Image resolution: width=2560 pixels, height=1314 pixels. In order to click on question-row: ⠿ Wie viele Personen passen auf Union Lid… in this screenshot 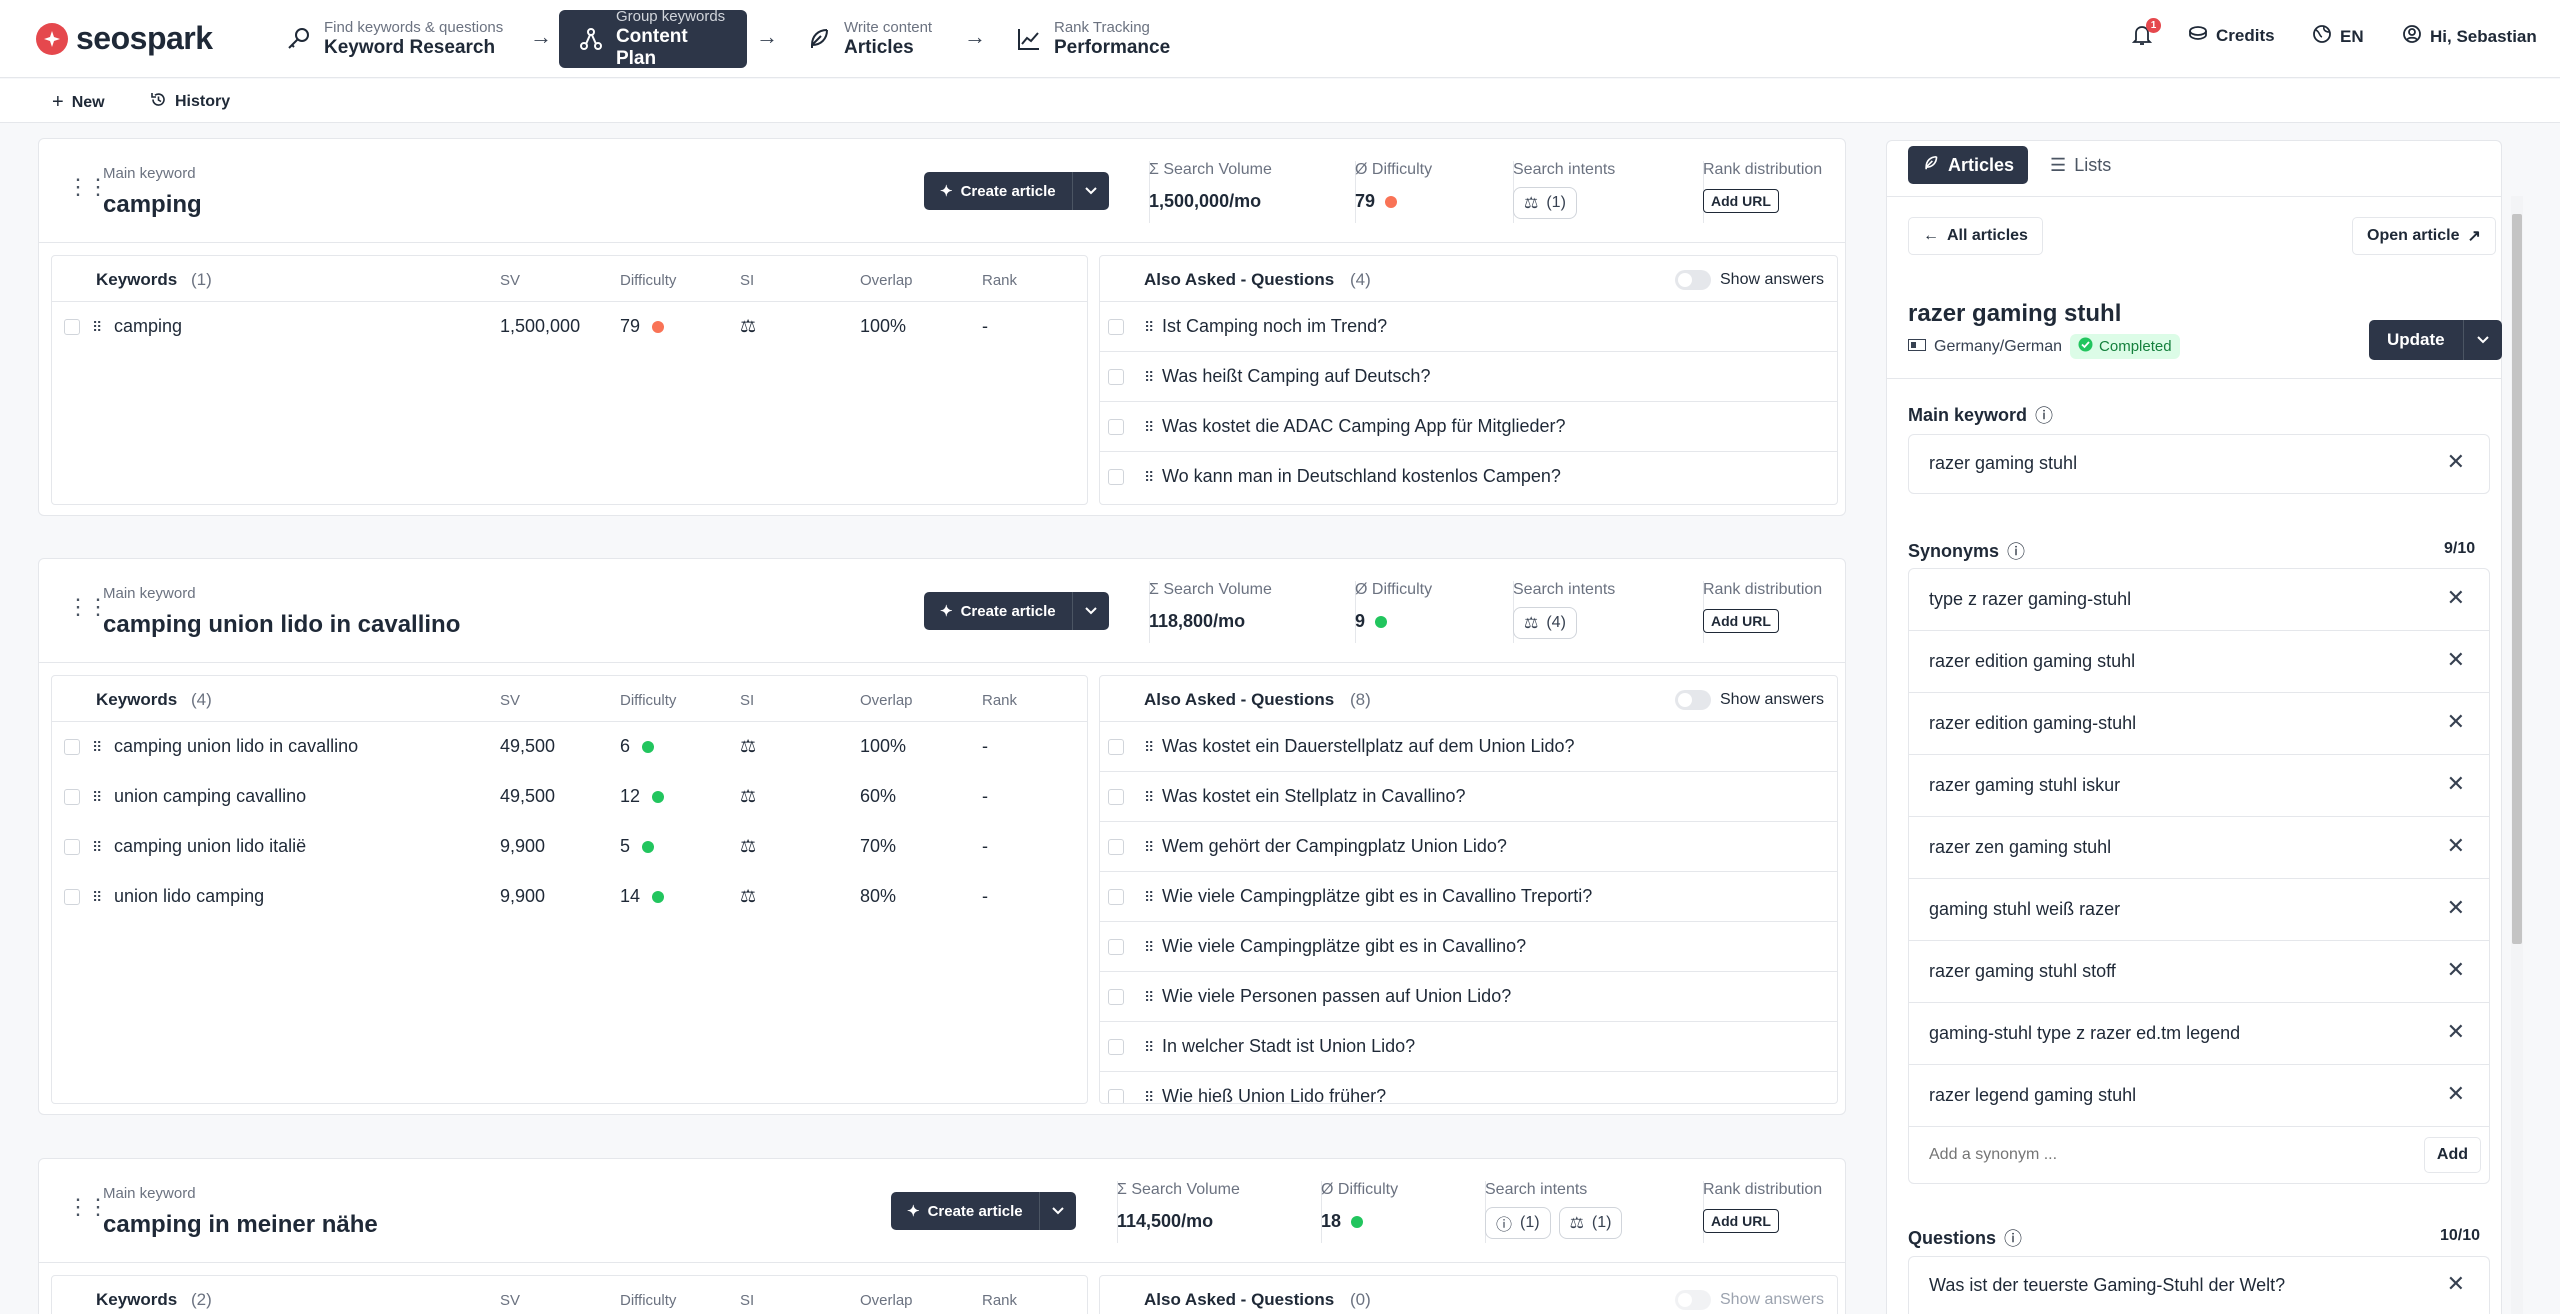, I will do `click(1468, 997)`.